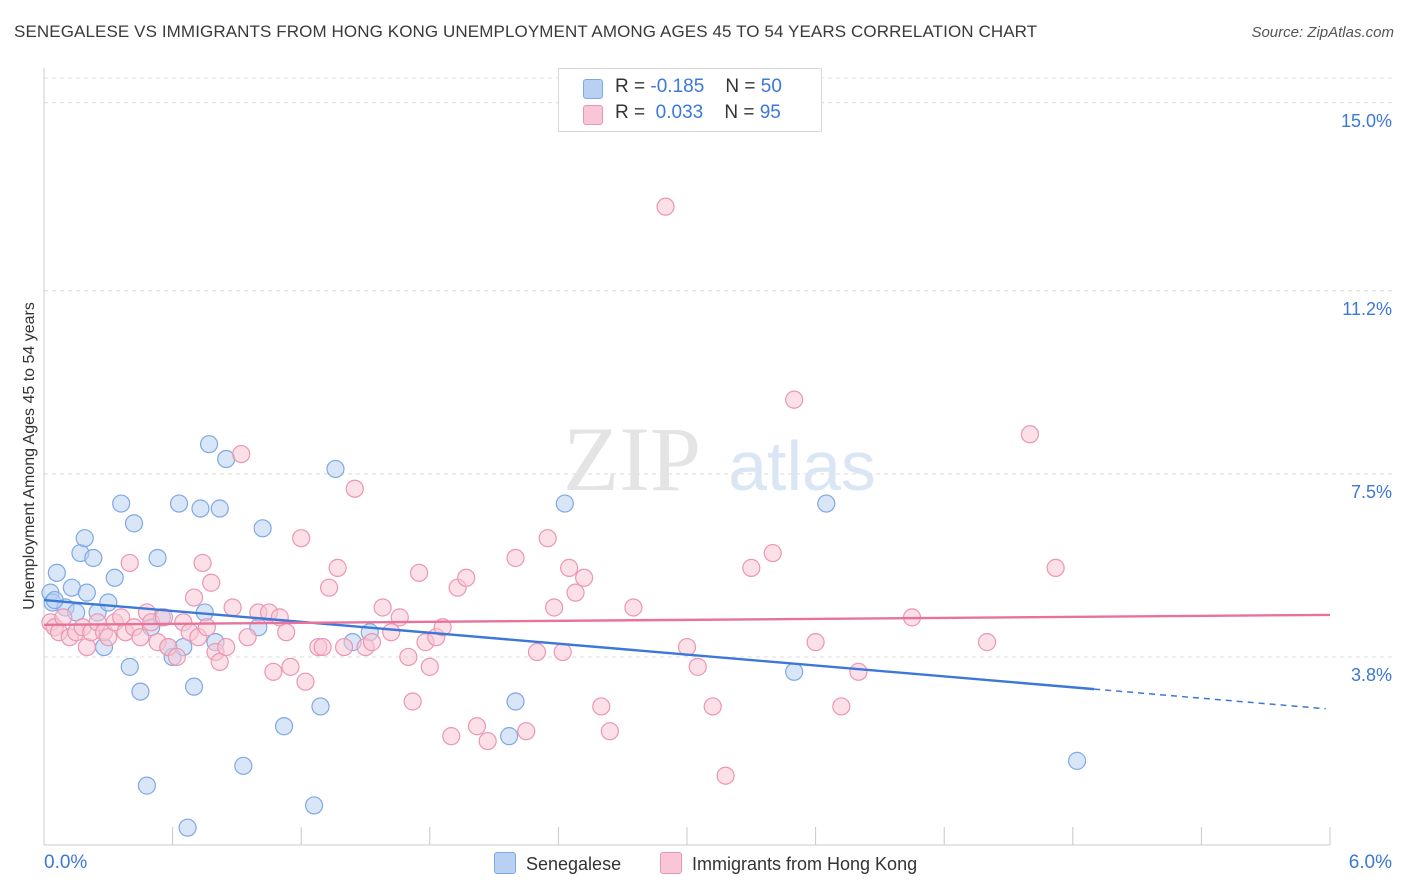 This screenshot has width=1406, height=892. I want to click on bottom-legend-swatch-senegalese, so click(505, 863).